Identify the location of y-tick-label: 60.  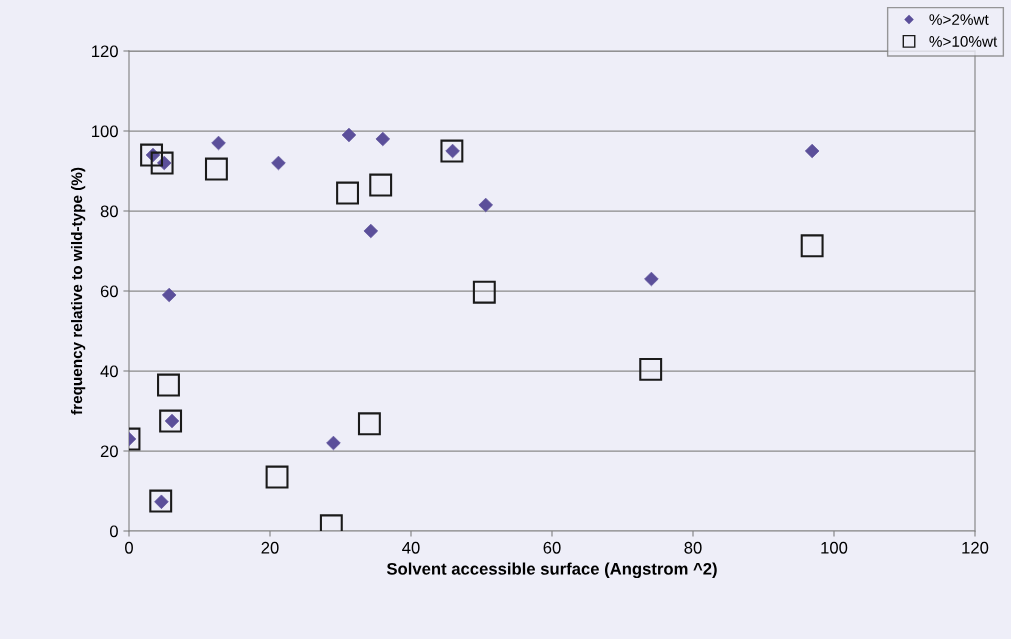
(109, 291).